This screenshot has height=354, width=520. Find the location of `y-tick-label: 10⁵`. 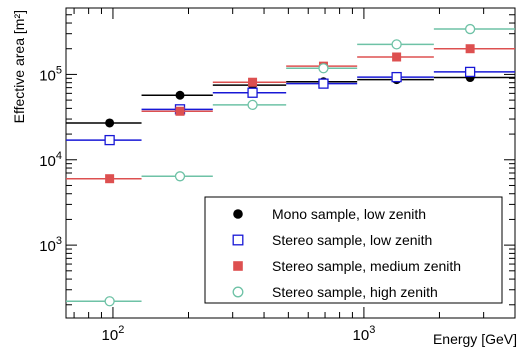

y-tick-label: 10⁵ is located at coordinates (50, 74).